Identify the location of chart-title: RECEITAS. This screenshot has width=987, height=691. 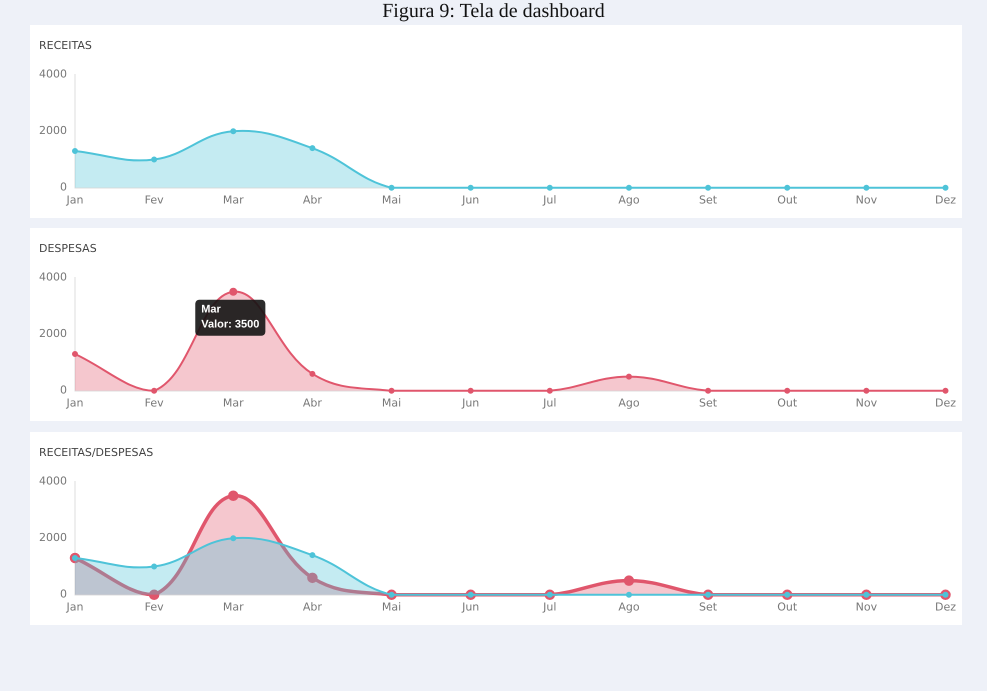
(65, 45).